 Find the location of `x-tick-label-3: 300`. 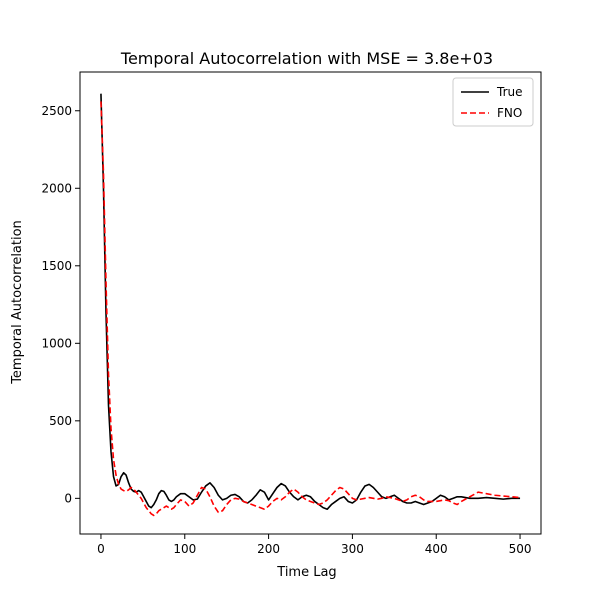

x-tick-label-3: 300 is located at coordinates (352, 549).